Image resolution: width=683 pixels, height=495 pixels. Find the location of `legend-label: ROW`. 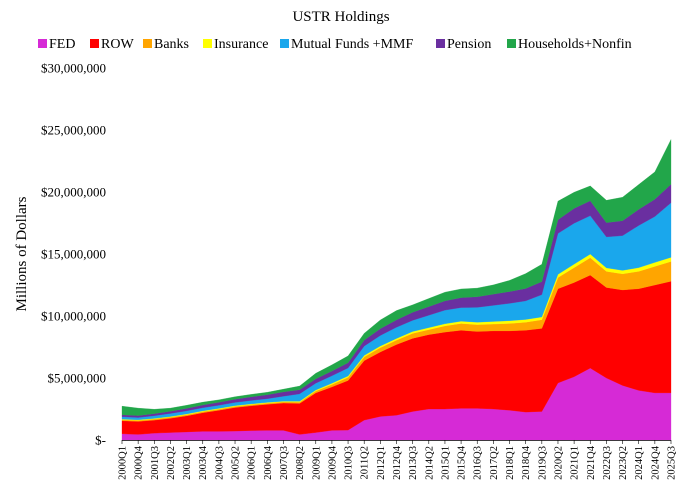

legend-label: ROW is located at coordinates (117, 44).